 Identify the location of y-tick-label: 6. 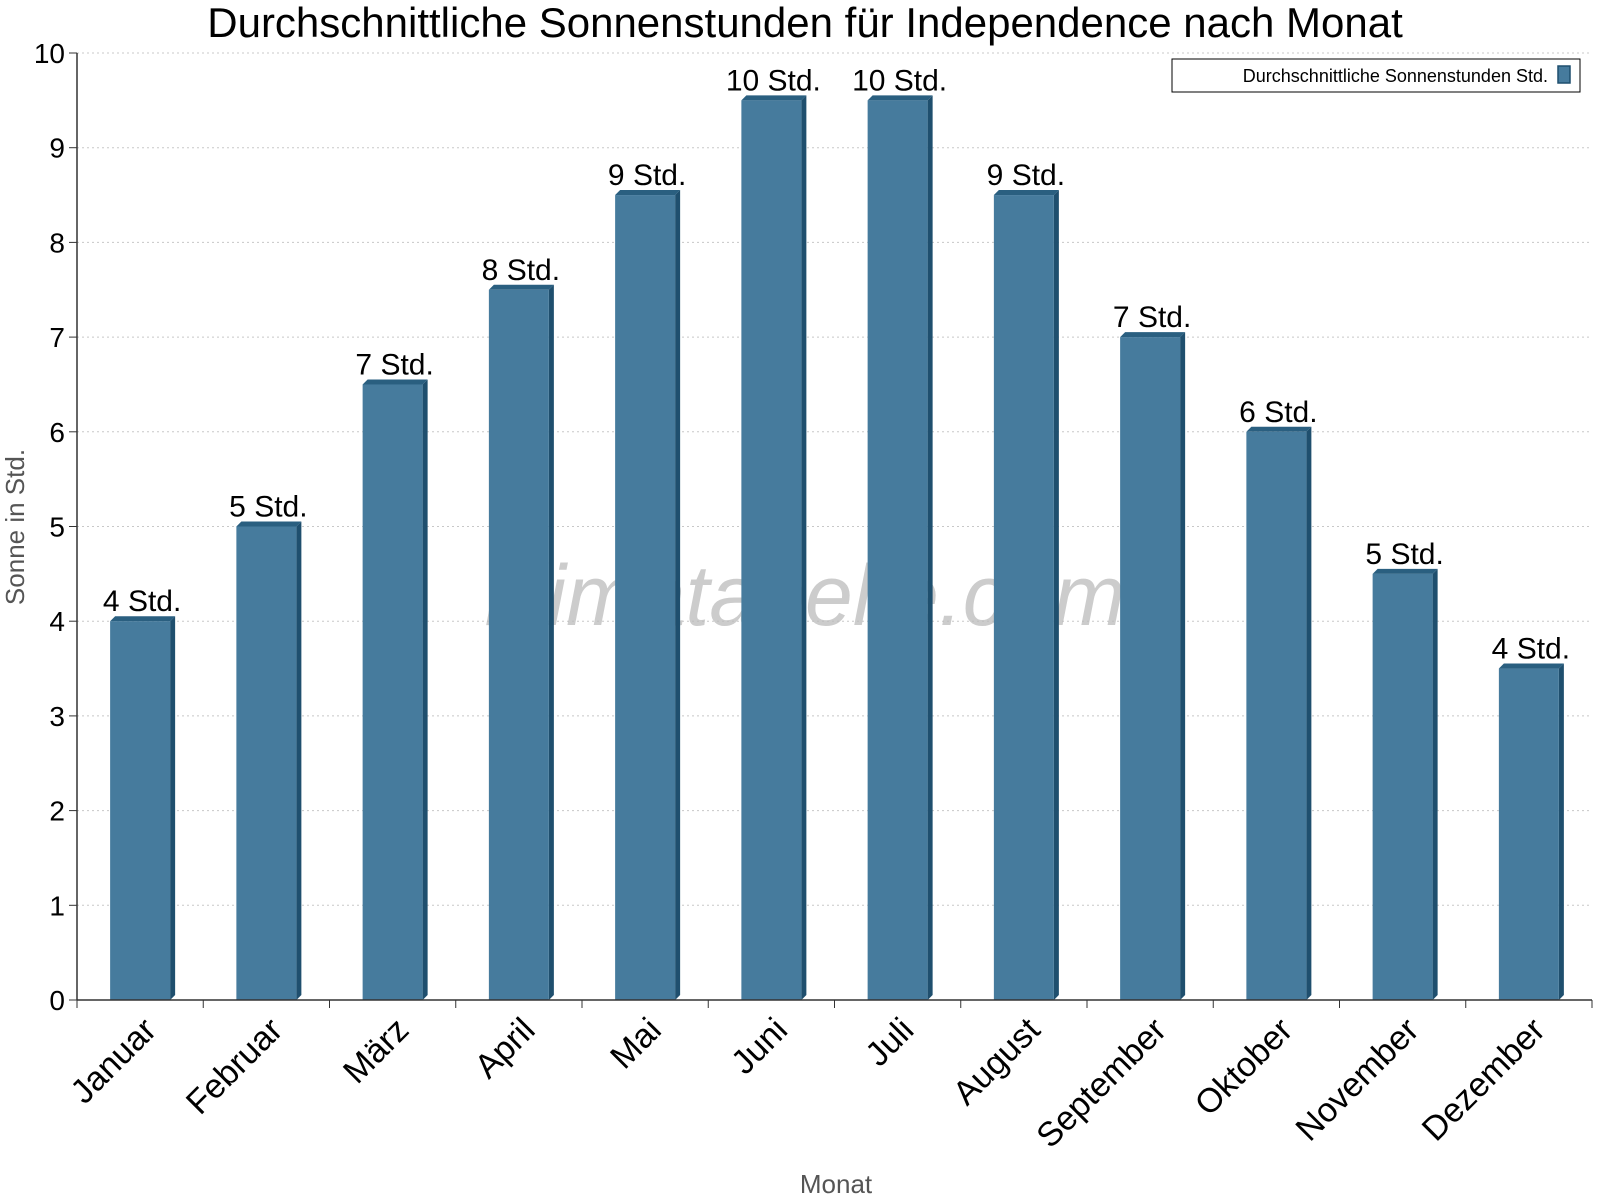
(57, 432).